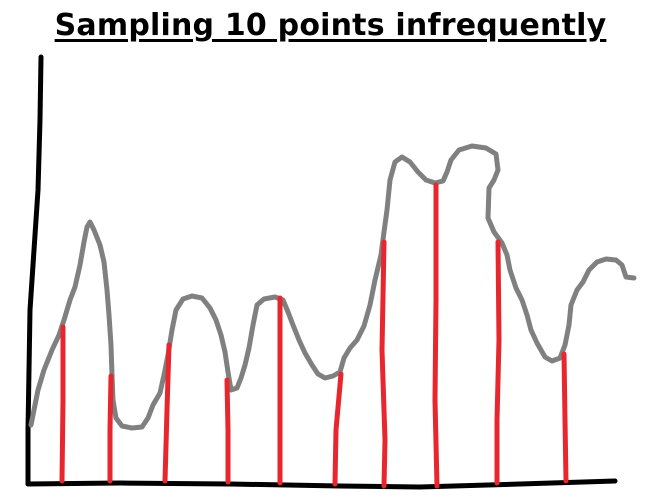 This screenshot has width=661, height=502. What do you see at coordinates (321, 484) in the screenshot?
I see `x-axis` at bounding box center [321, 484].